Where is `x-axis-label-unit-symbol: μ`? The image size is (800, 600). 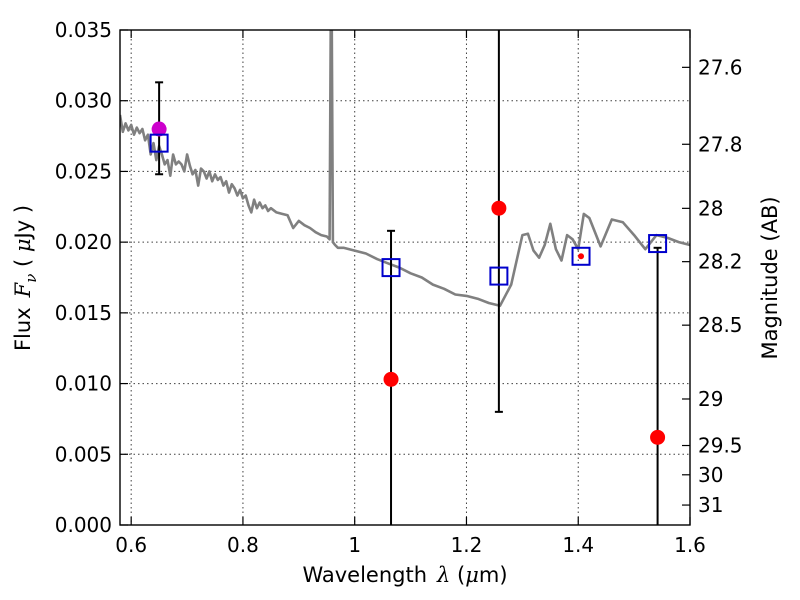 x-axis-label-unit-symbol: μ is located at coordinates (472, 575).